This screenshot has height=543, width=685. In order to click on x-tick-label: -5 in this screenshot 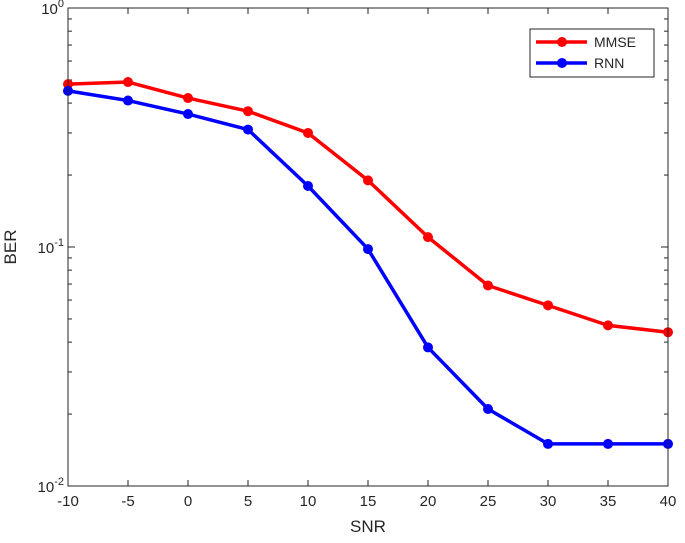, I will do `click(127, 501)`.